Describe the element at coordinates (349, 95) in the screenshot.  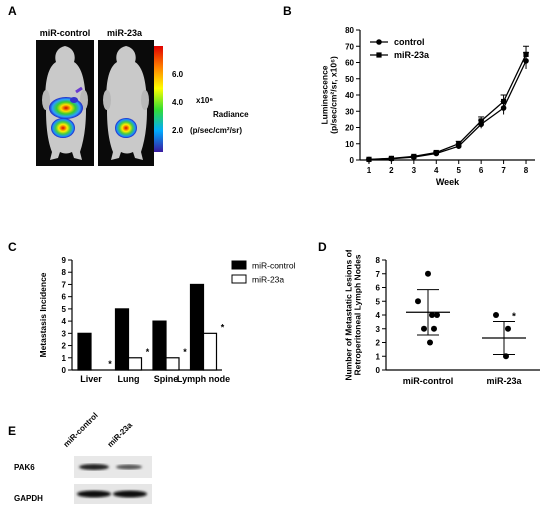
I see `y-tick-label: 40` at that location.